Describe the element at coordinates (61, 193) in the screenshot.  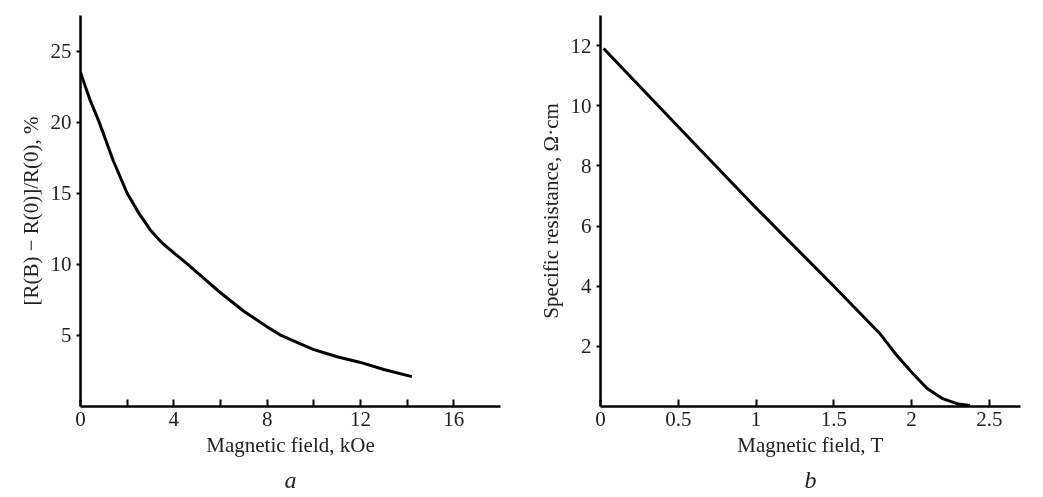
I see `y-tick-label: 15` at that location.